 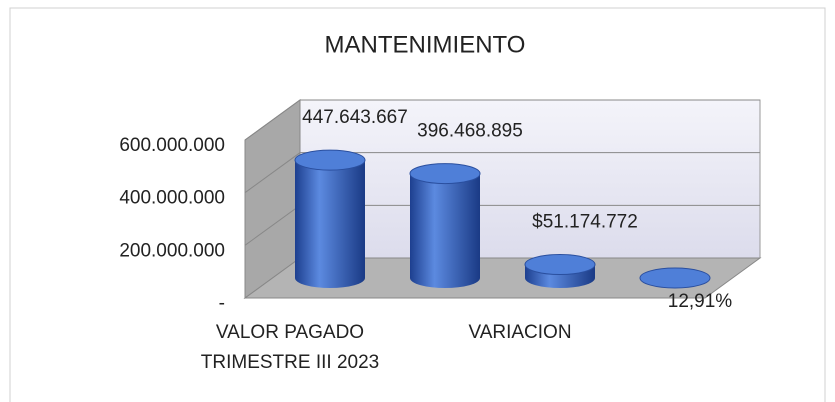 I want to click on chart-title: MANTENIMIENTO, so click(x=425, y=44).